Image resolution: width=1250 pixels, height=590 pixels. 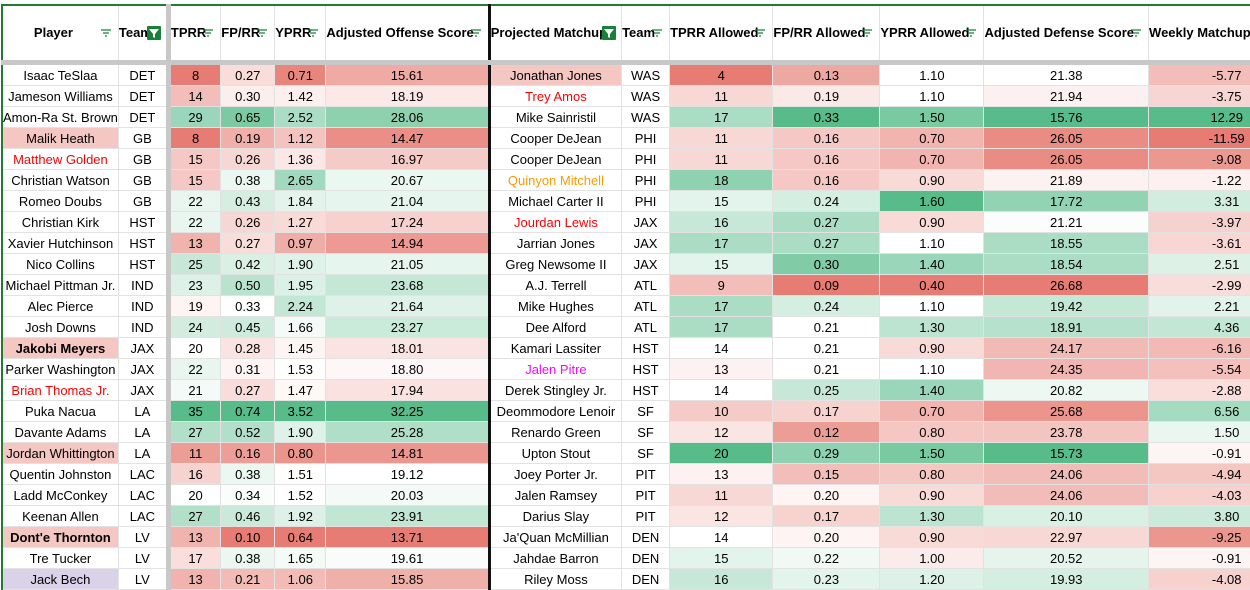 I want to click on cell-fp-rr-allowed: 0.30, so click(x=826, y=264).